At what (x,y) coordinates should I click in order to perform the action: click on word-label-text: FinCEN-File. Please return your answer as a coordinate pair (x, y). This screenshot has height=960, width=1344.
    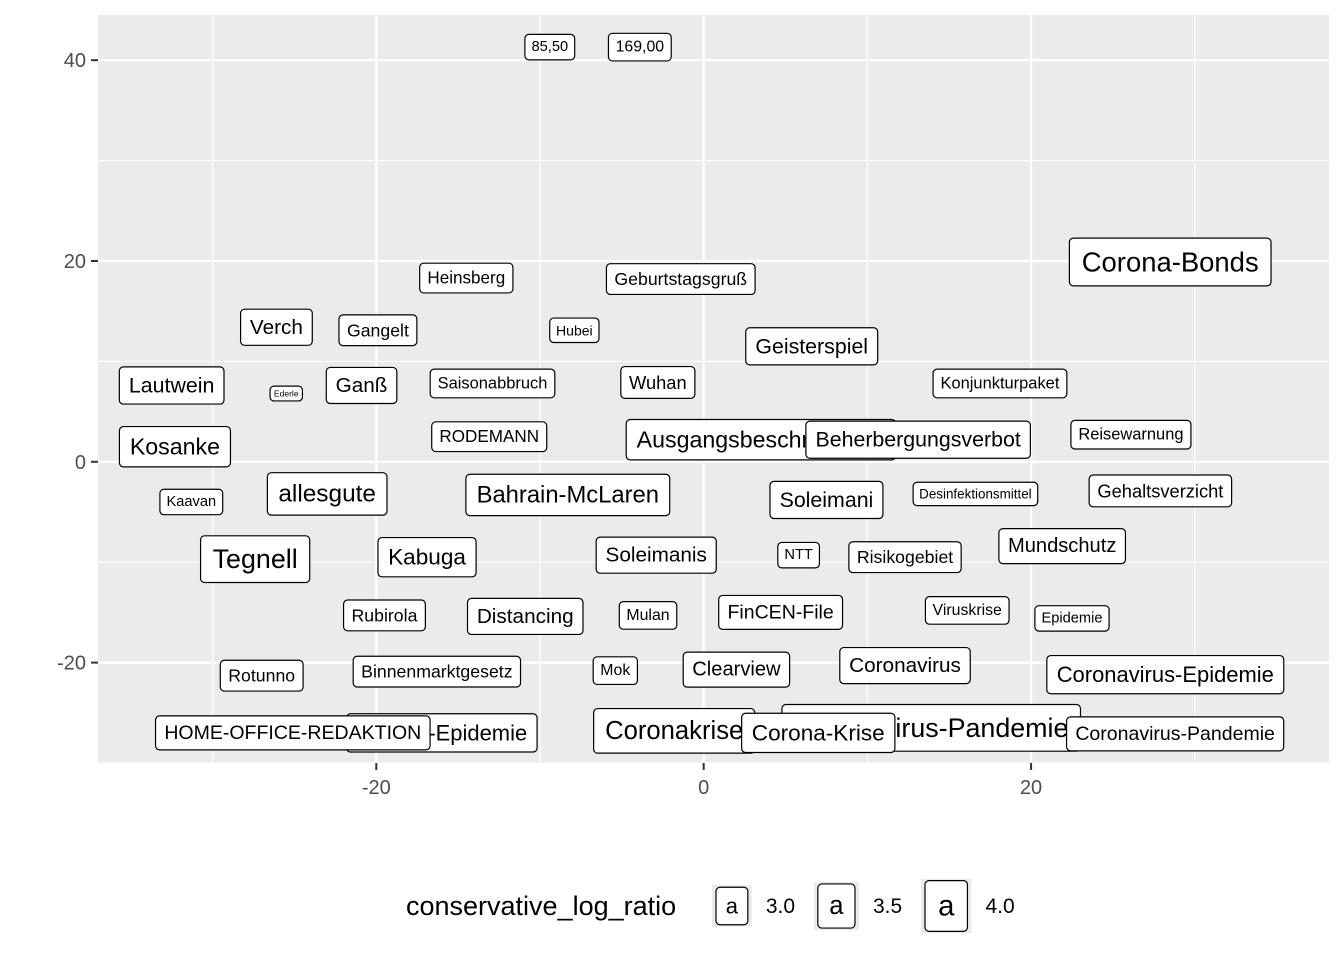
    Looking at the image, I should click on (780, 612).